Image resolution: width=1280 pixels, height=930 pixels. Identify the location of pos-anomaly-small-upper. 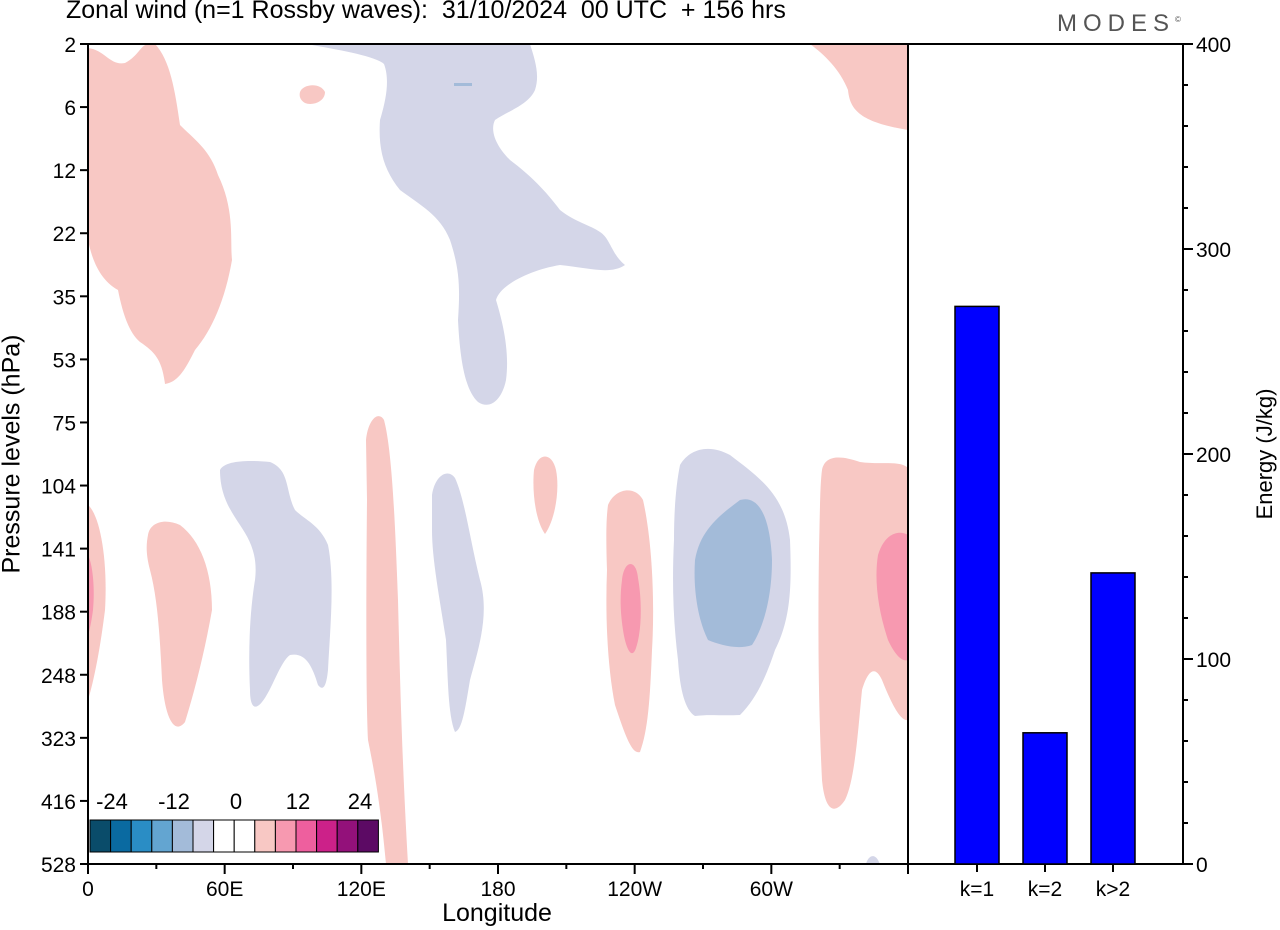
(312, 94).